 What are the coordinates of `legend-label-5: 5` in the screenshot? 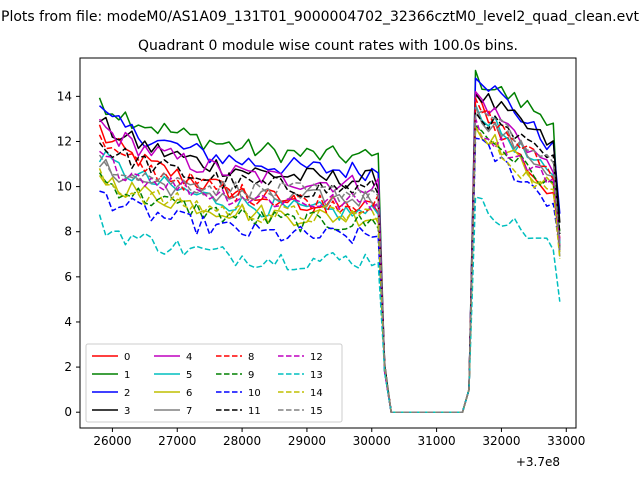 It's located at (189, 375).